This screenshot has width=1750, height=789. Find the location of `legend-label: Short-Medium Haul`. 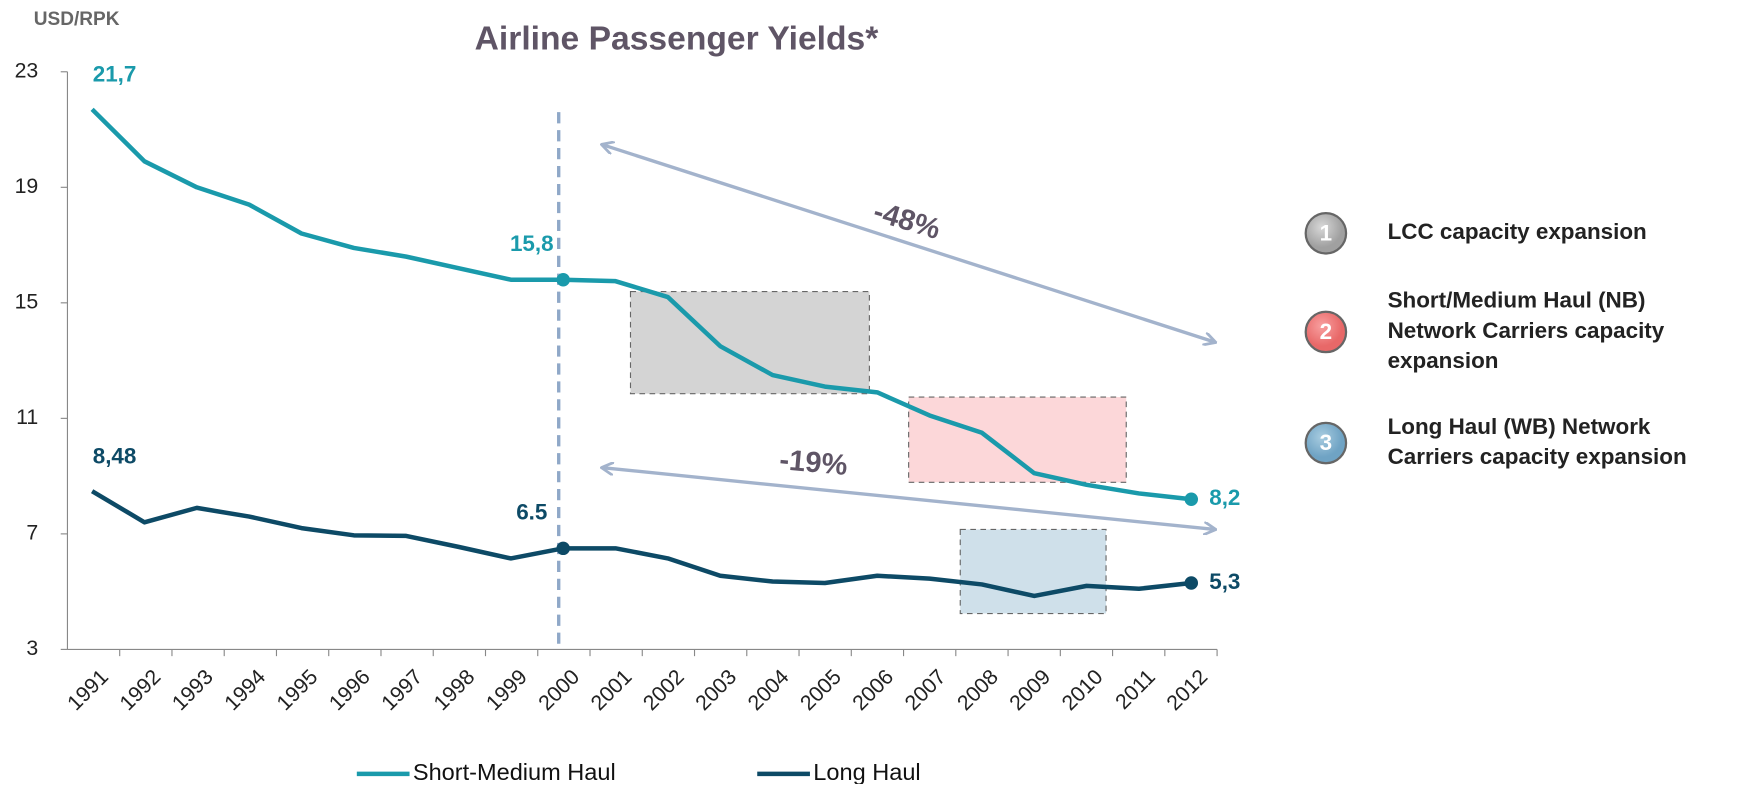

legend-label: Short-Medium Haul is located at coordinates (514, 771).